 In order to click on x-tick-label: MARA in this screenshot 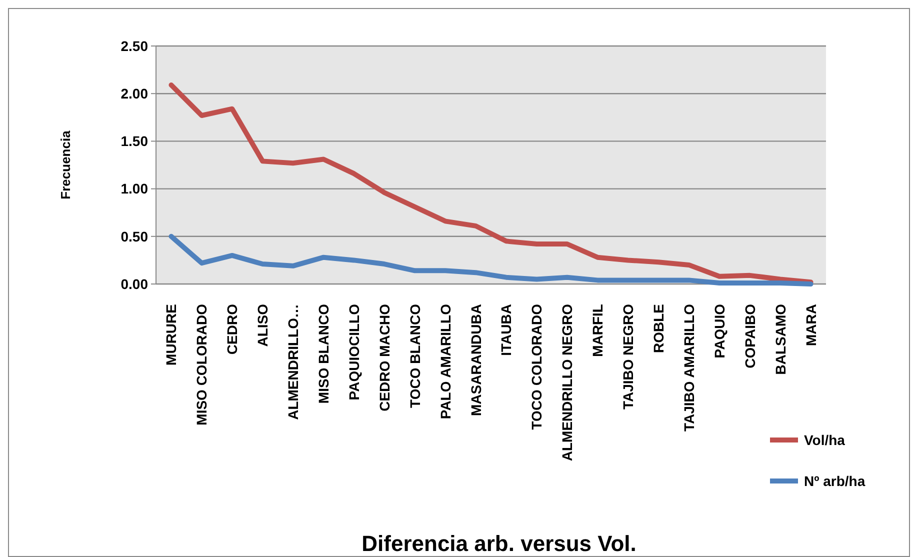, I will do `click(810, 325)`.